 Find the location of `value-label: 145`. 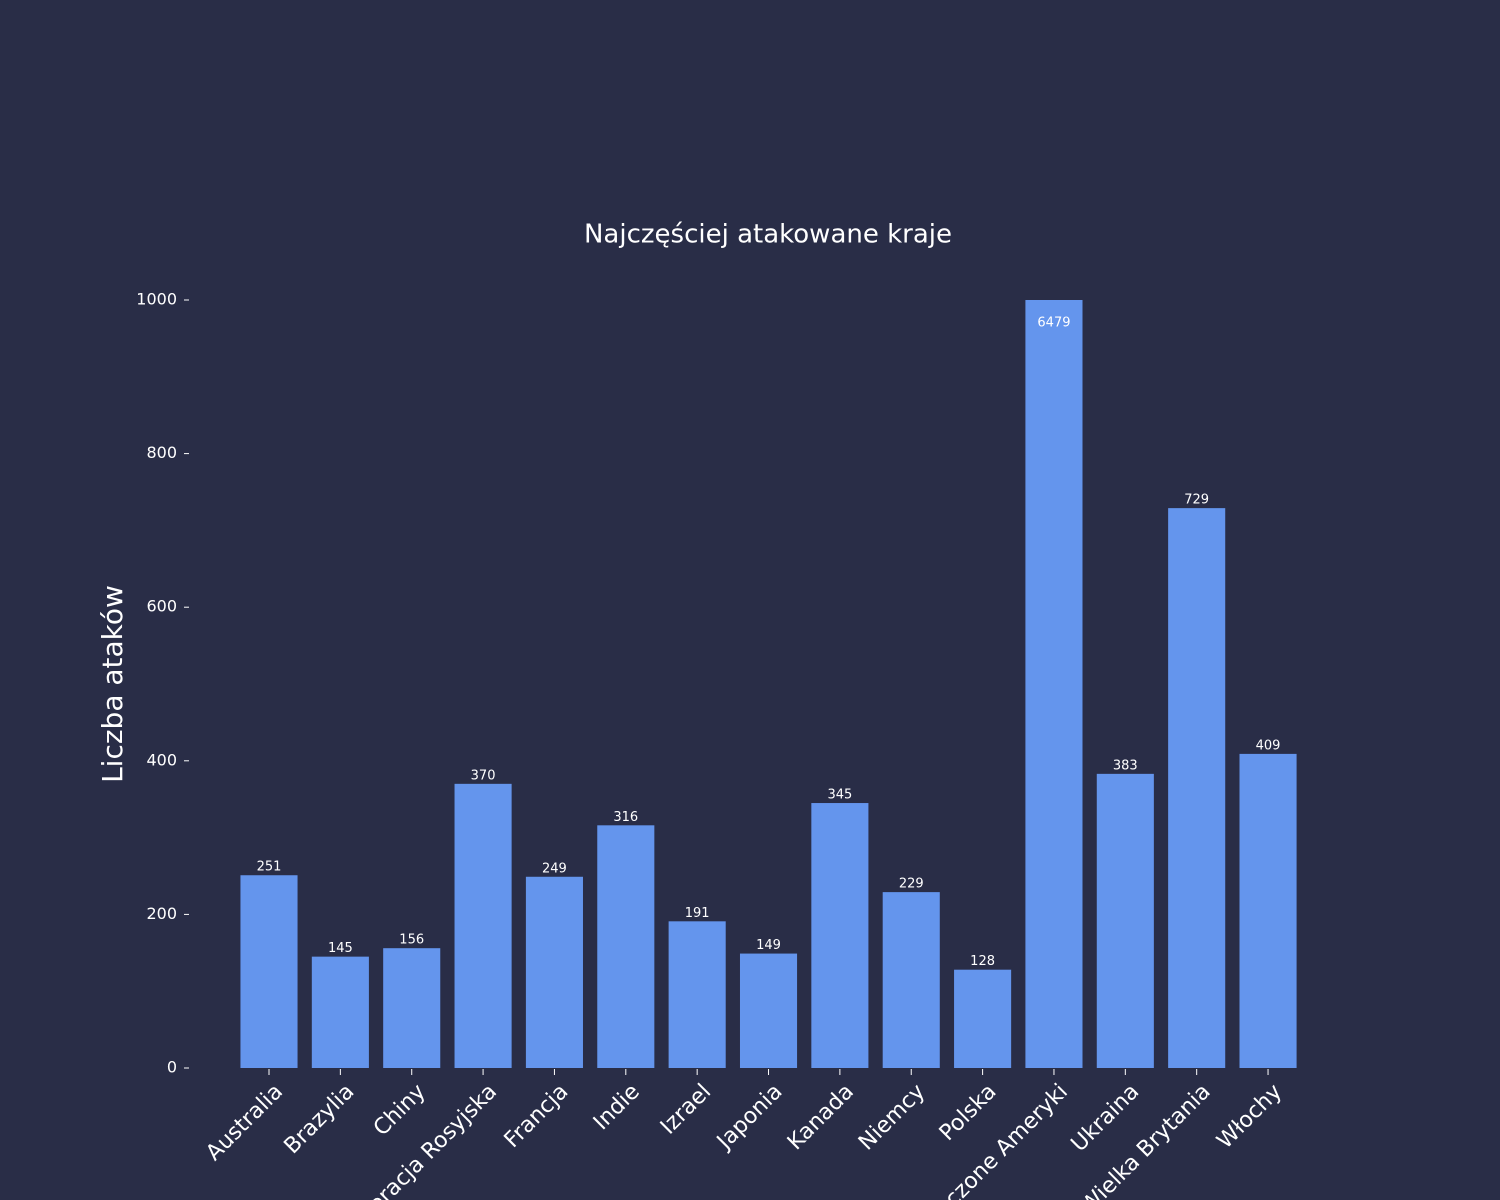

value-label: 145 is located at coordinates (340, 948).